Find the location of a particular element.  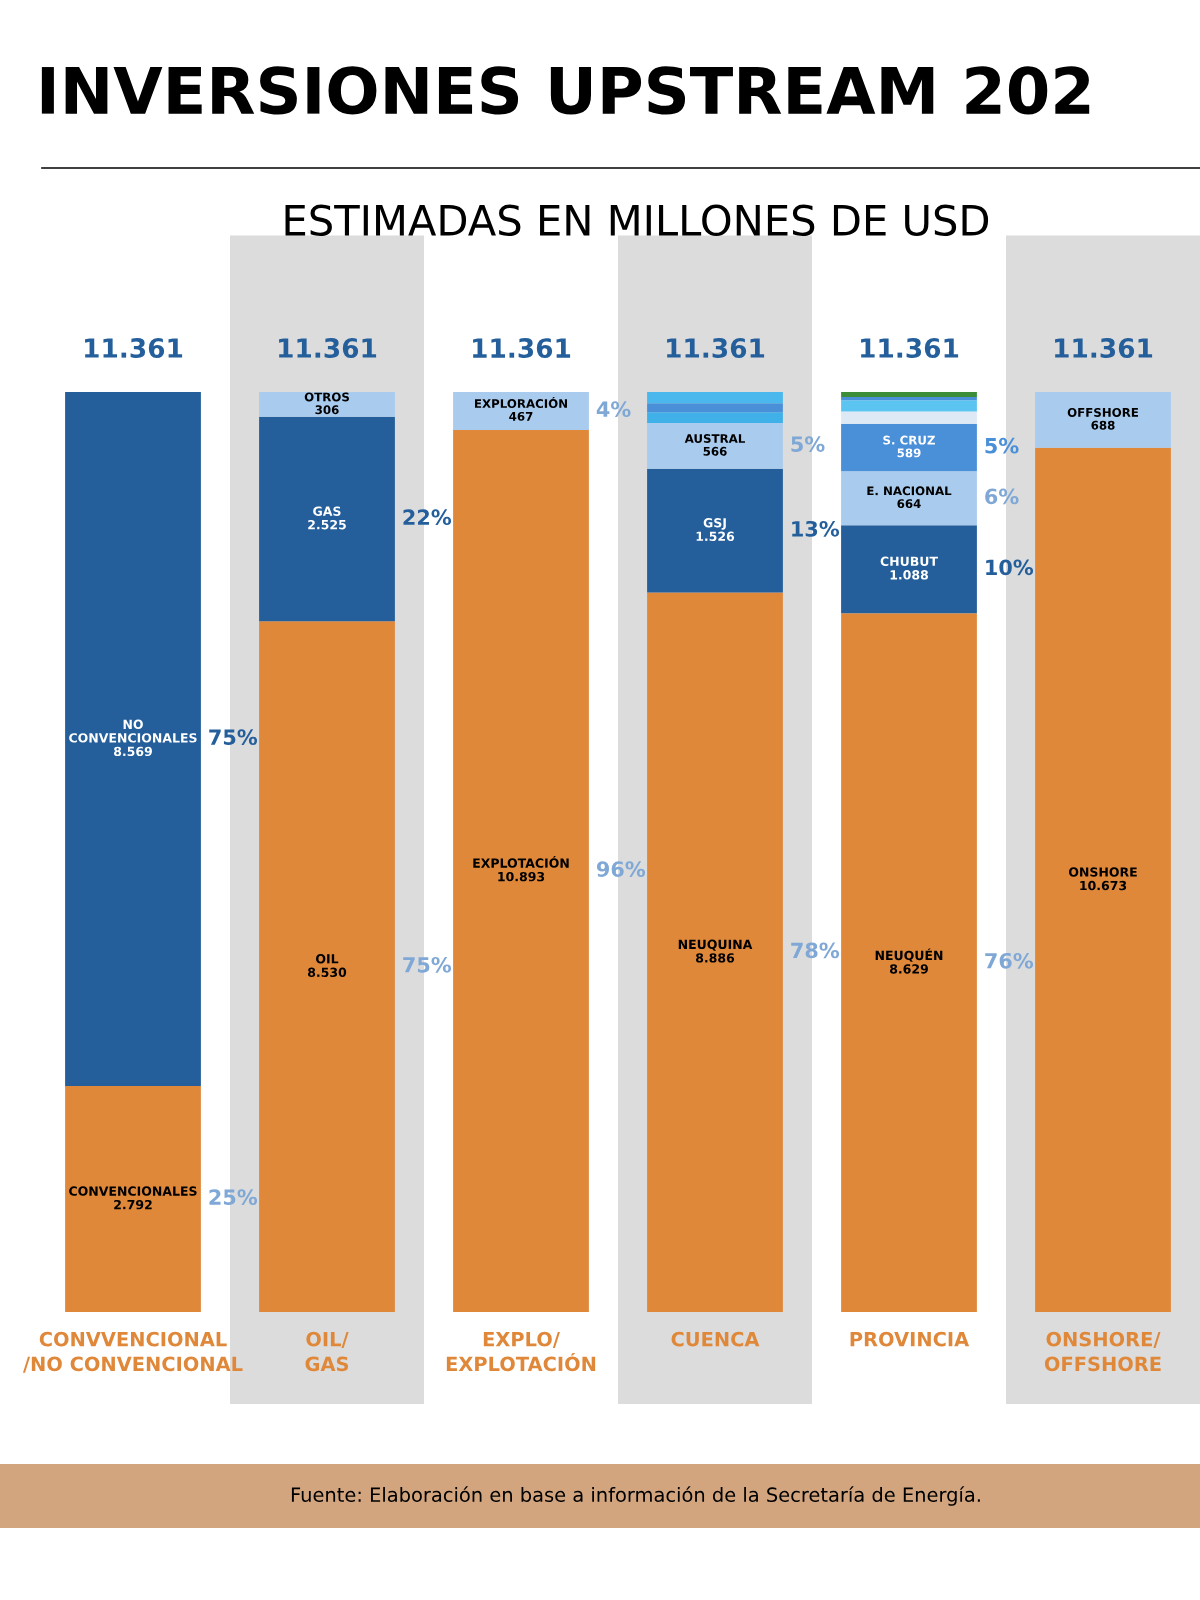

data-label: OTROS 306 is located at coordinates (326, 403).